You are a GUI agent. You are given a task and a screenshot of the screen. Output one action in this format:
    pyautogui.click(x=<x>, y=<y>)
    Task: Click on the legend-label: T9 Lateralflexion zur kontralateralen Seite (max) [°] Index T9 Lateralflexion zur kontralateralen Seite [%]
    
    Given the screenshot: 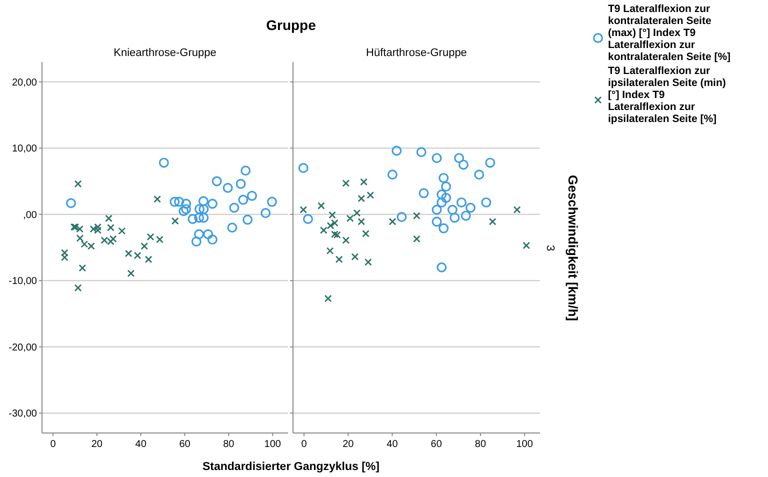 What is the action you would take?
    pyautogui.click(x=669, y=33)
    